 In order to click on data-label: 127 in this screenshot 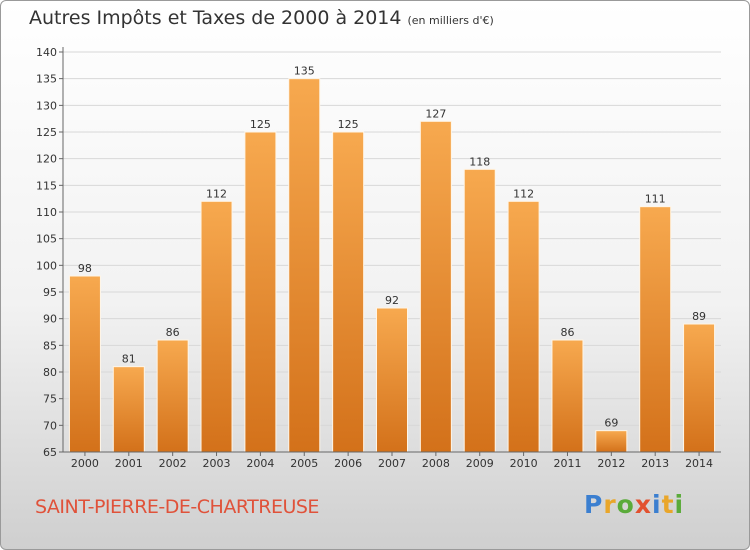, I will do `click(435, 113)`.